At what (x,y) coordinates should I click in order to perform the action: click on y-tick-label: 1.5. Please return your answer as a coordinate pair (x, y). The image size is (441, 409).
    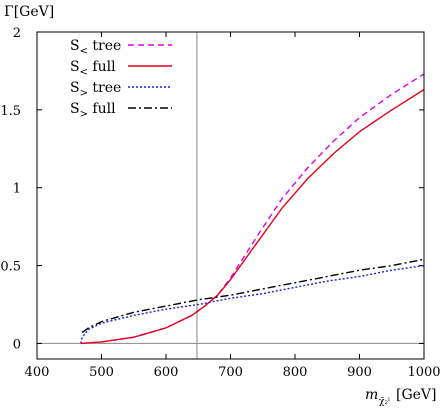
    Looking at the image, I should click on (10, 111).